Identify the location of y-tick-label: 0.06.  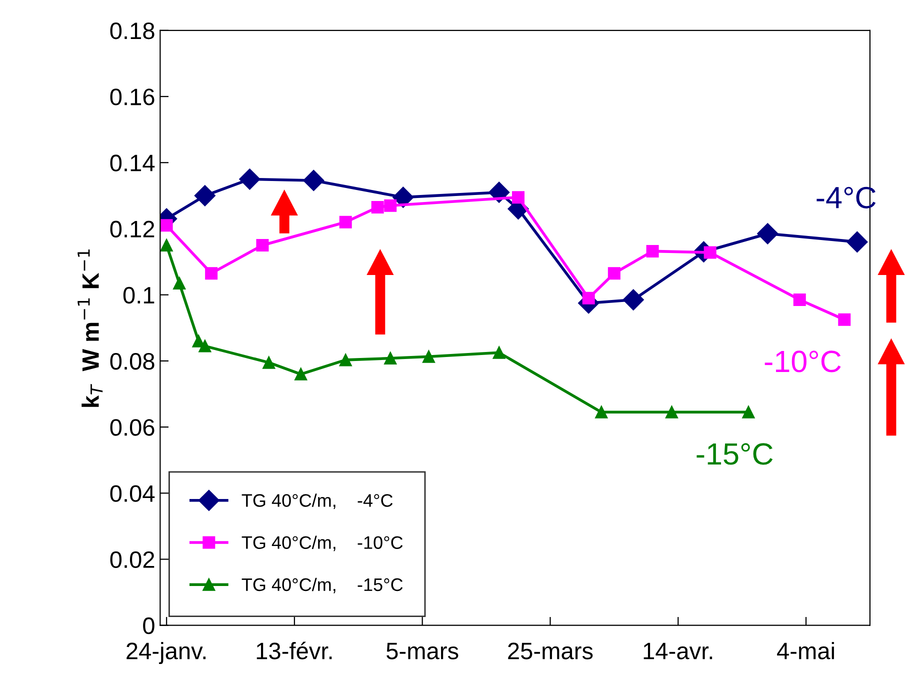
(132, 427).